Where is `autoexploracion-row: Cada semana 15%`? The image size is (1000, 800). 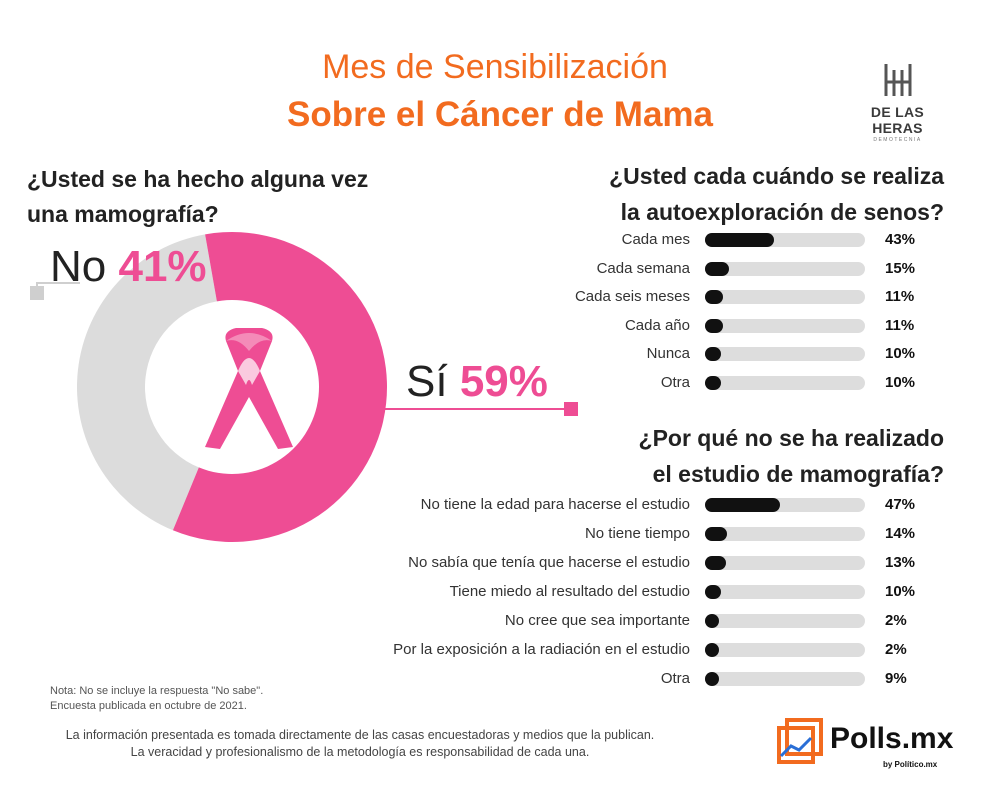
autoexploracion-row: Cada semana 15% is located at coordinates (620, 269).